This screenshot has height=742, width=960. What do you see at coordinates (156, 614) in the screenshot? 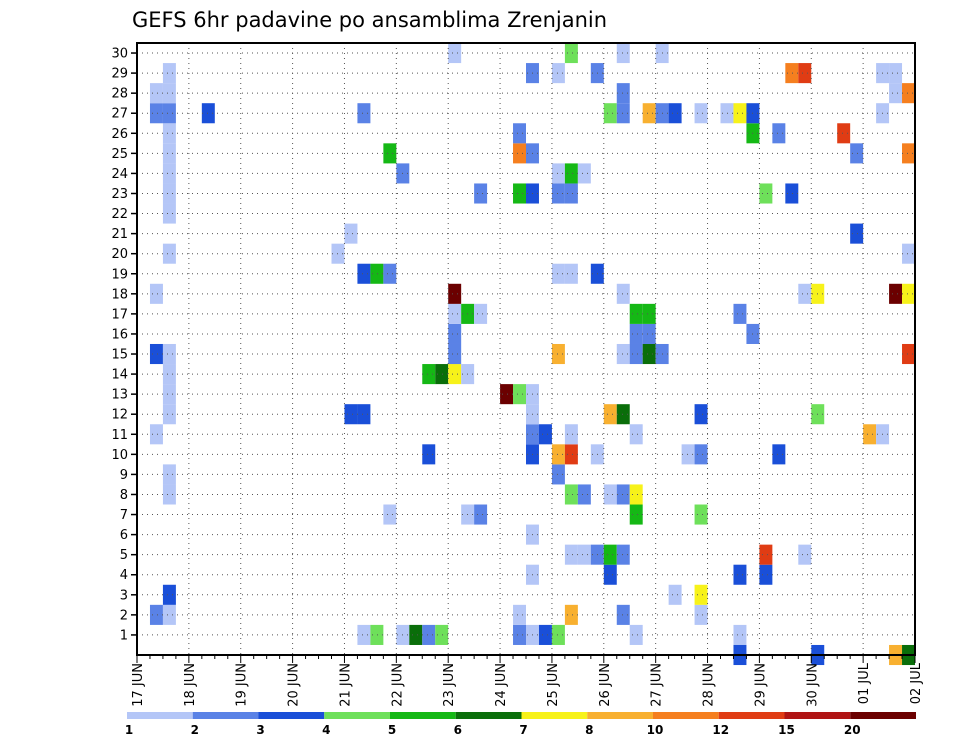
I see `precip-cell-m2-t1` at bounding box center [156, 614].